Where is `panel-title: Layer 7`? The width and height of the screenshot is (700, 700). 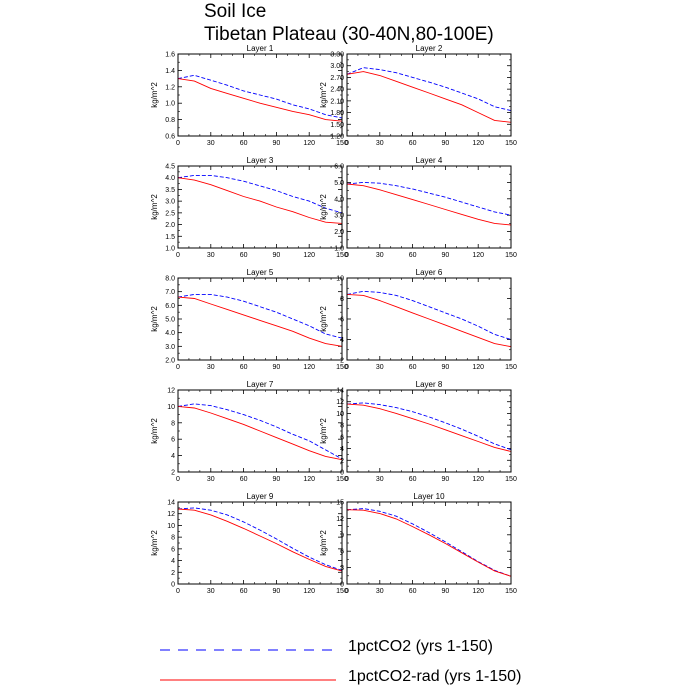 panel-title: Layer 7 is located at coordinates (260, 384).